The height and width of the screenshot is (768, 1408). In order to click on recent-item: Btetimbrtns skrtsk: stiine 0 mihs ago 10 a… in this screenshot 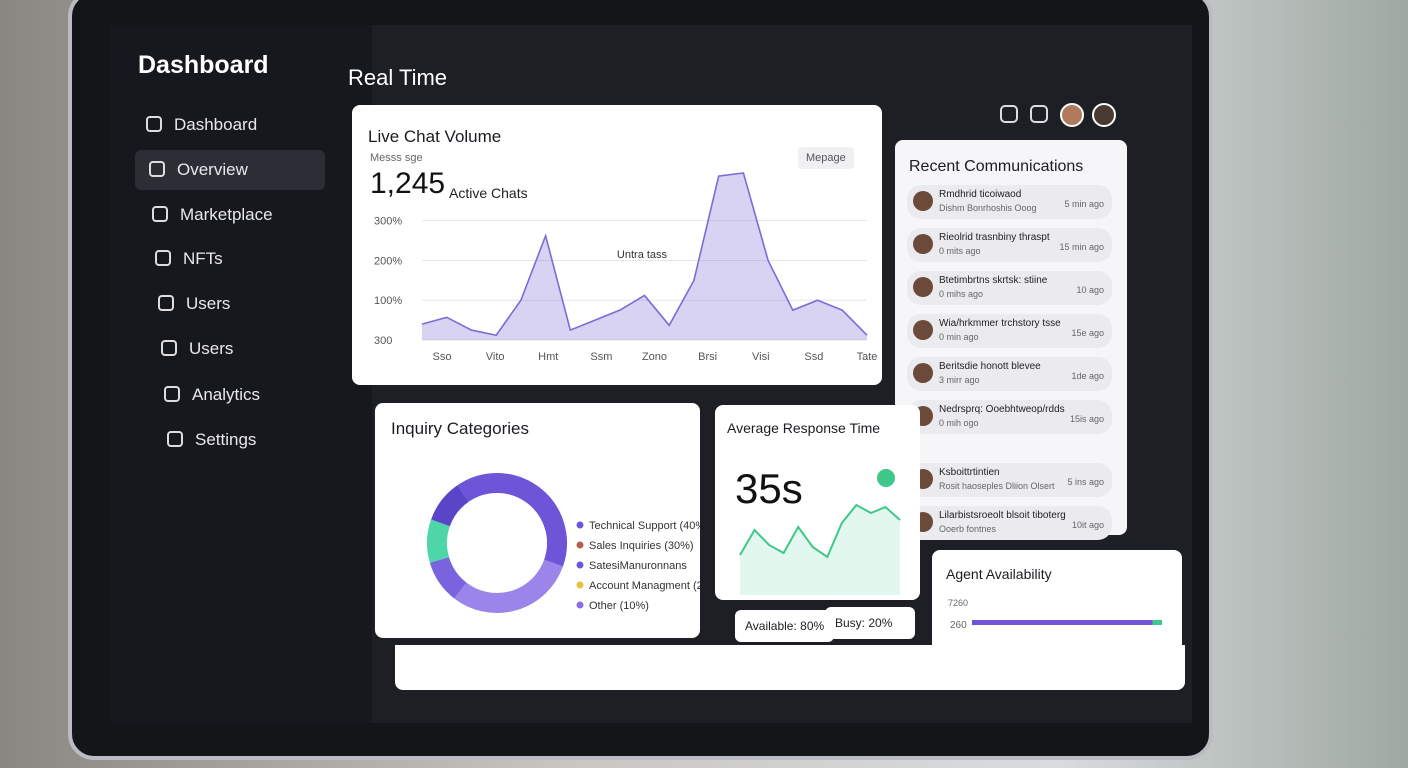, I will do `click(1009, 288)`.